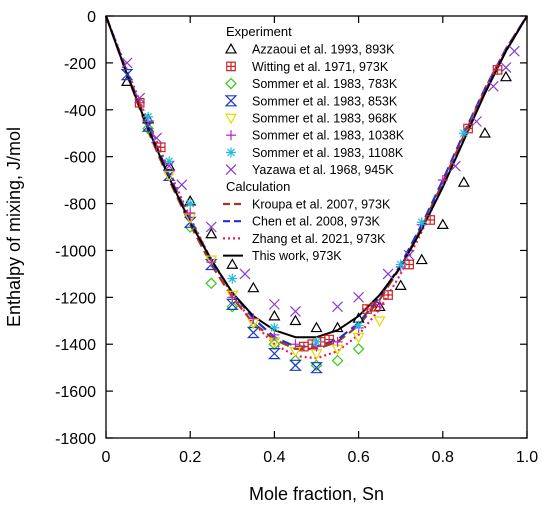 The image size is (550, 509). What do you see at coordinates (297, 256) in the screenshot?
I see `legend-entry-this-work-973k: This work, 973K` at bounding box center [297, 256].